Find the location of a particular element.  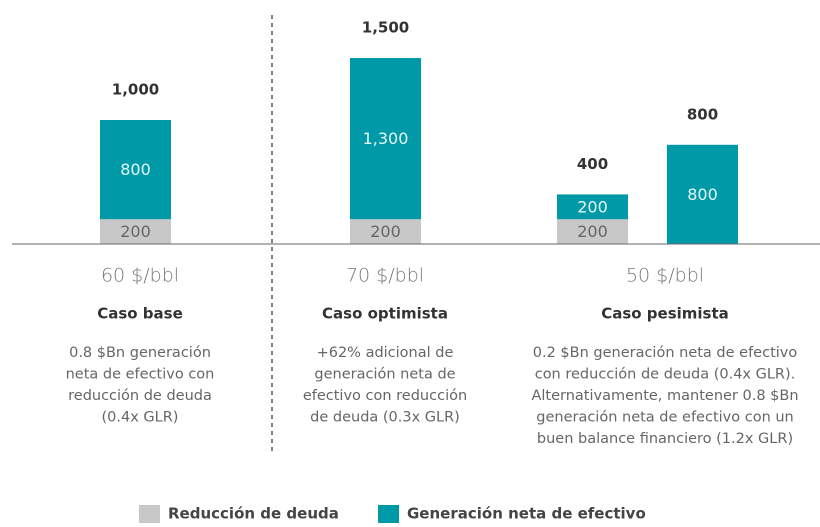

group-description: neta de efectivo con is located at coordinates (140, 375).